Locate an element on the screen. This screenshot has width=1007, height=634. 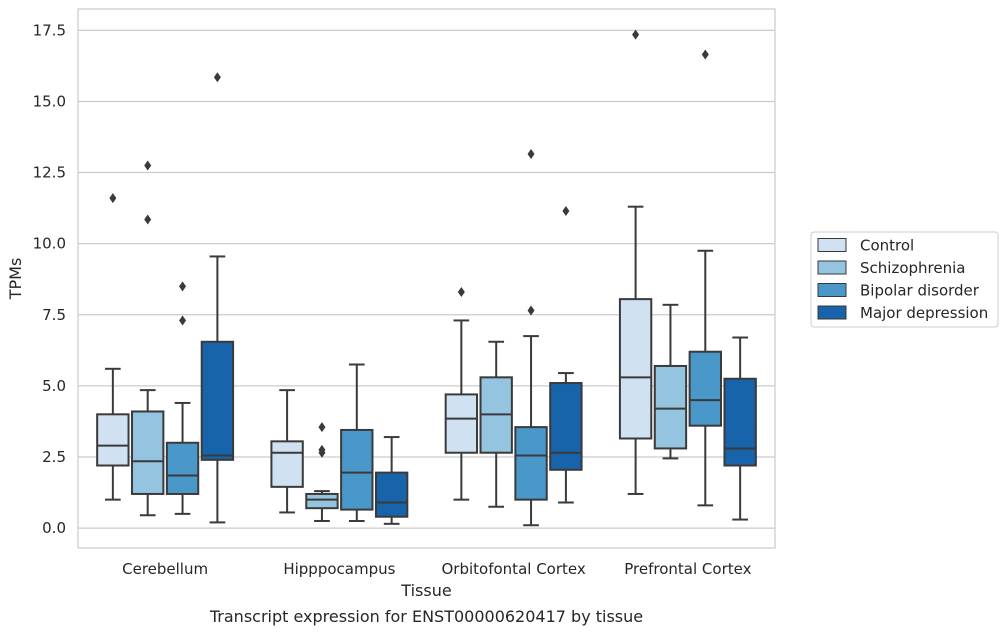
legend-label: Major depression is located at coordinates (924, 313).